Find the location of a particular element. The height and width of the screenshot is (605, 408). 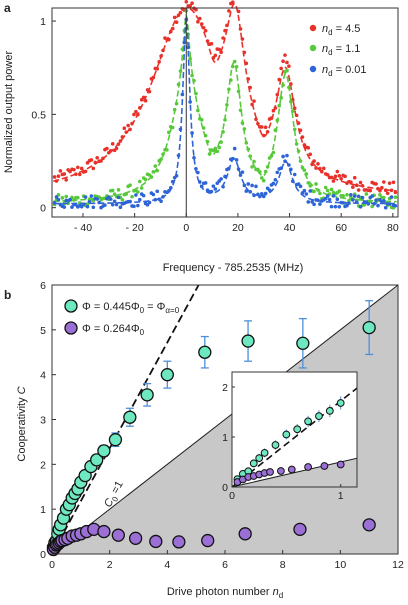

panel-b-y-axis-title: Cooperativity C is located at coordinates (22, 423).